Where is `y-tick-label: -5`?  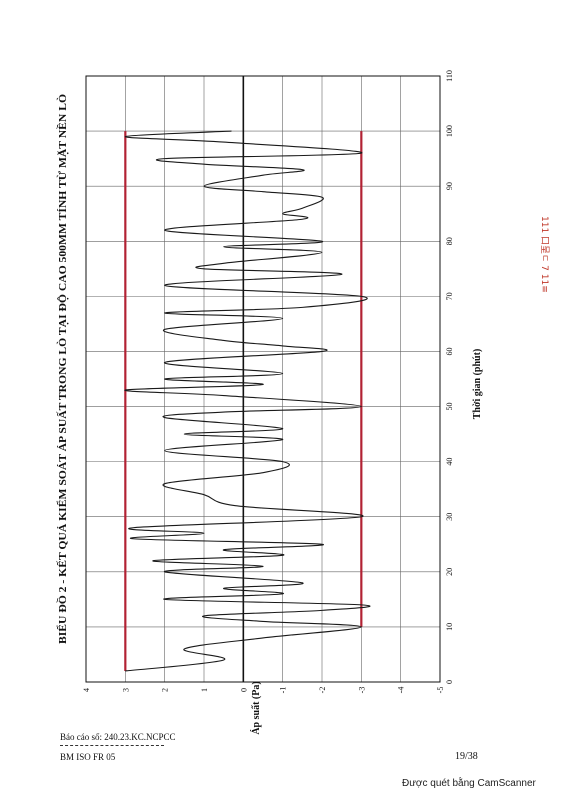 y-tick-label: -5 is located at coordinates (440, 690).